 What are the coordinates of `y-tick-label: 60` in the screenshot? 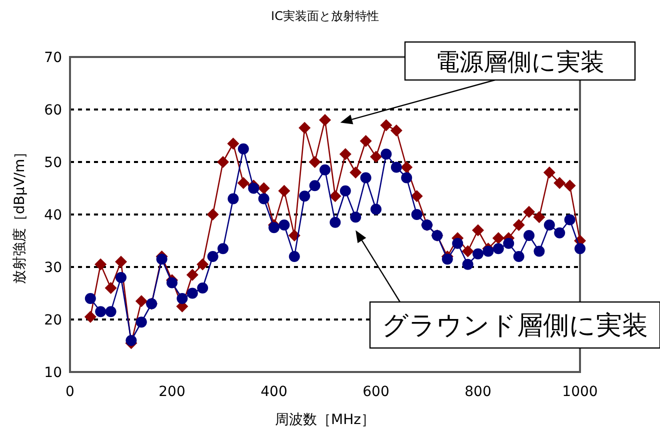 It's located at (53, 110).